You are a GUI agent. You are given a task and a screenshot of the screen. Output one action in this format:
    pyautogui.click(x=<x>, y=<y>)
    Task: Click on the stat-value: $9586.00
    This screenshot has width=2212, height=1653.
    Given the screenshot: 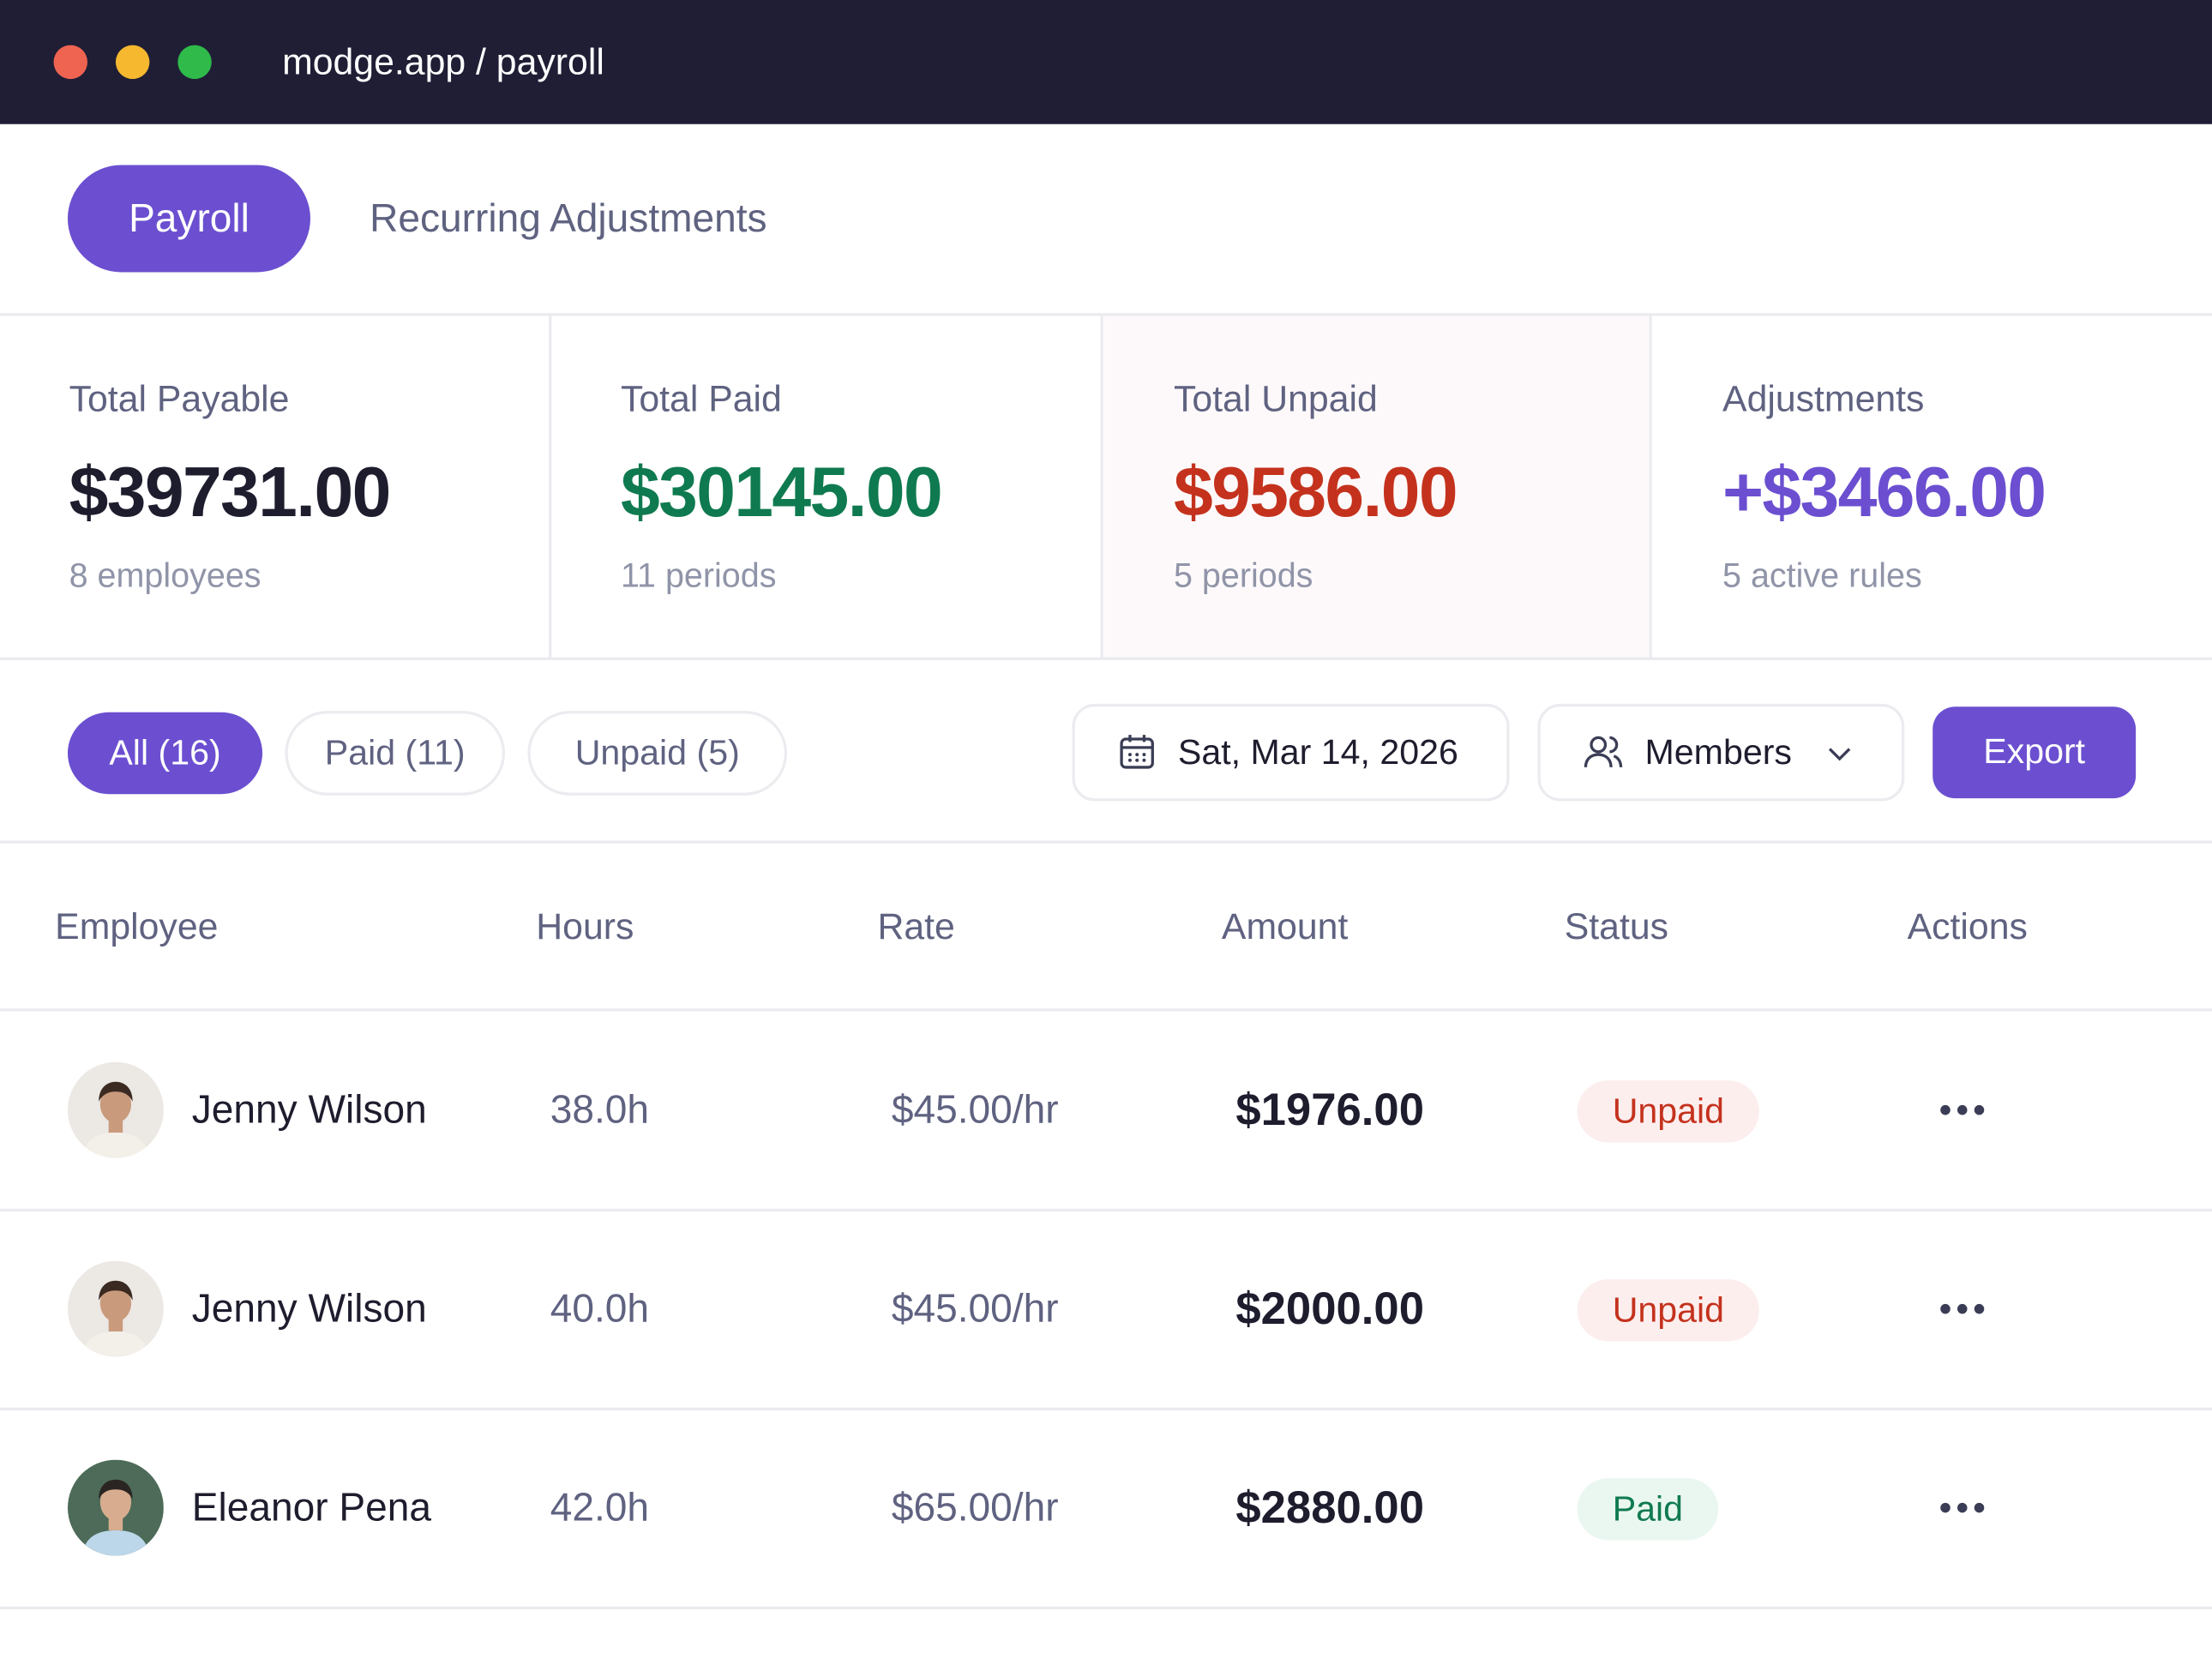 What is the action you would take?
    pyautogui.click(x=1315, y=492)
    